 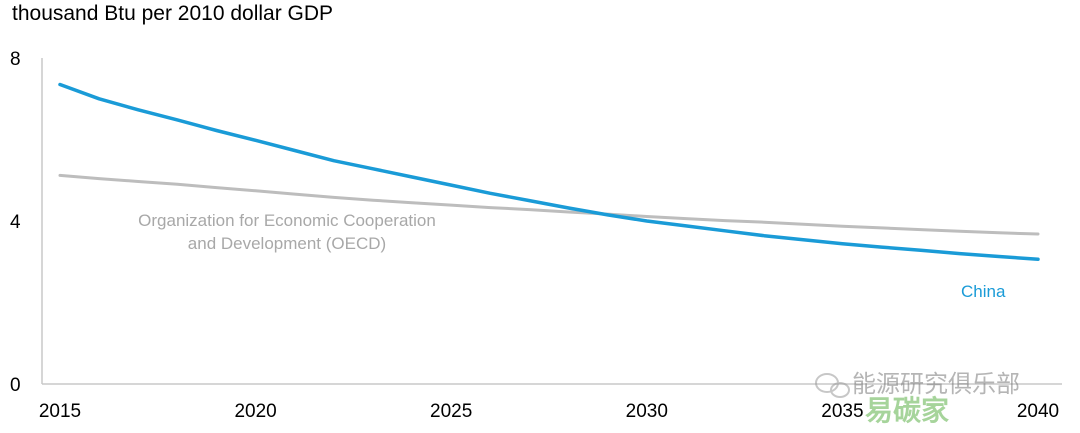 What do you see at coordinates (287, 220) in the screenshot?
I see `series-label-oecd-line: Organization for Economic Cooperation` at bounding box center [287, 220].